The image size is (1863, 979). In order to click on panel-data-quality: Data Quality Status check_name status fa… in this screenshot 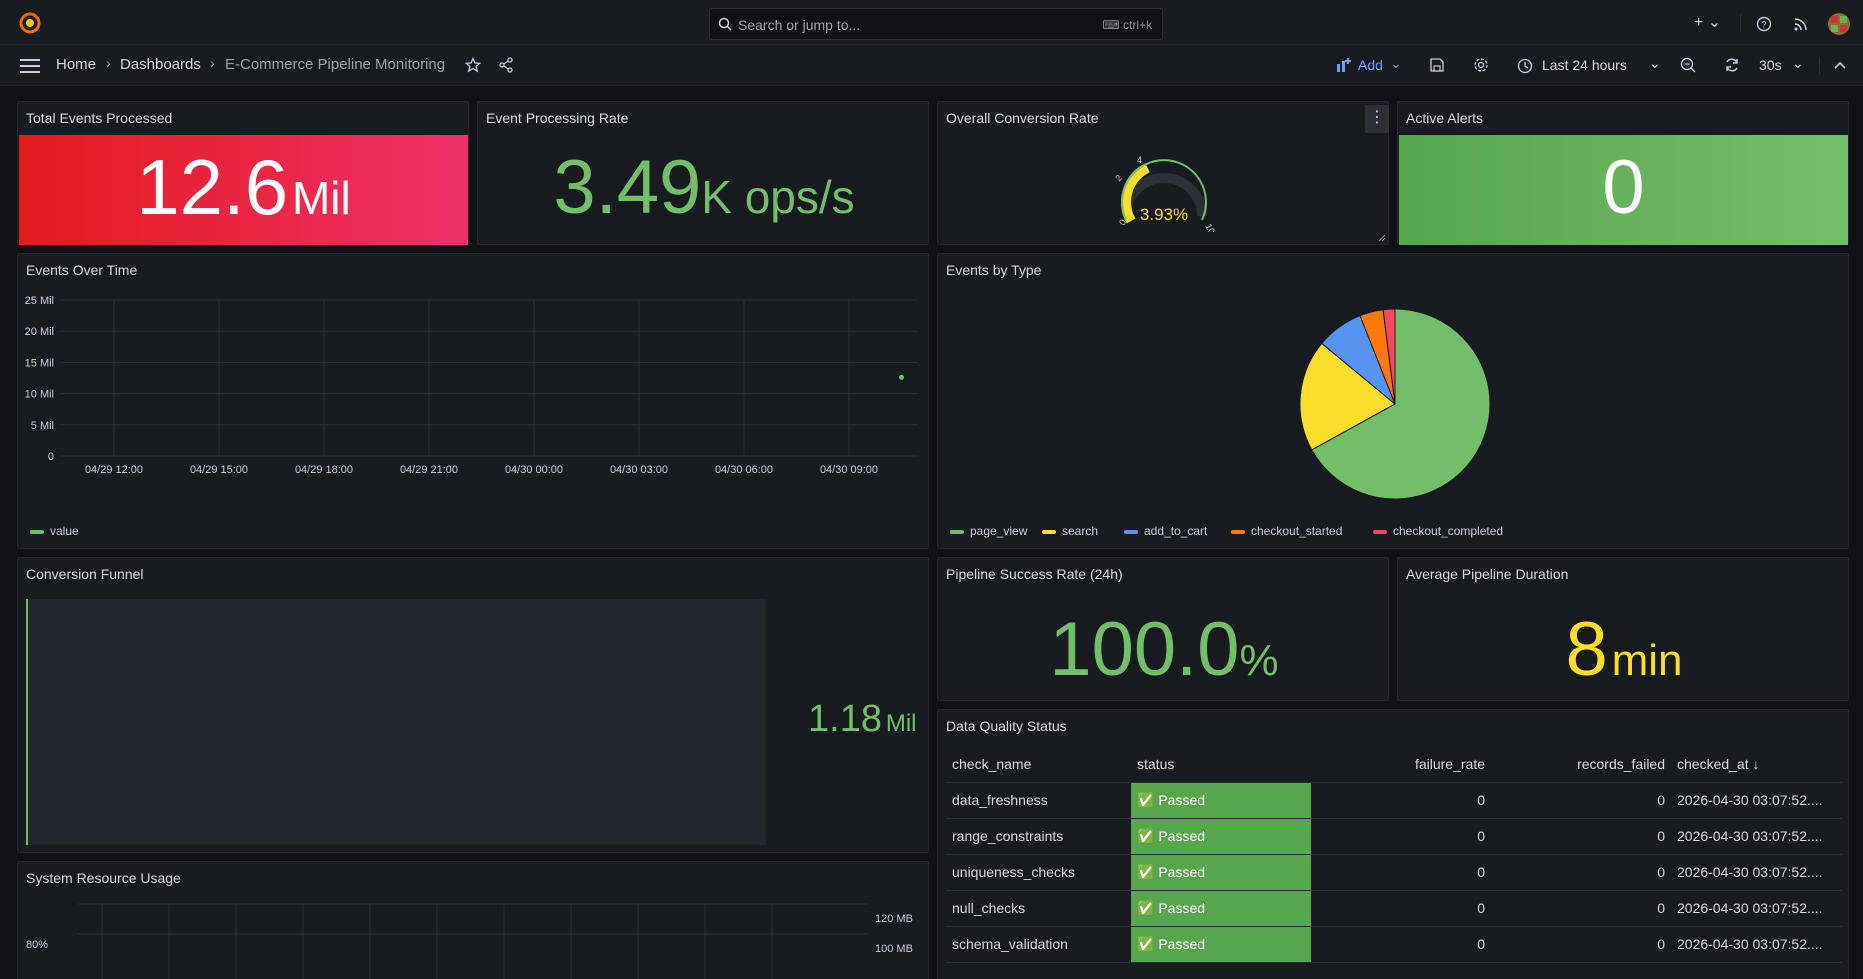, I will do `click(1393, 844)`.